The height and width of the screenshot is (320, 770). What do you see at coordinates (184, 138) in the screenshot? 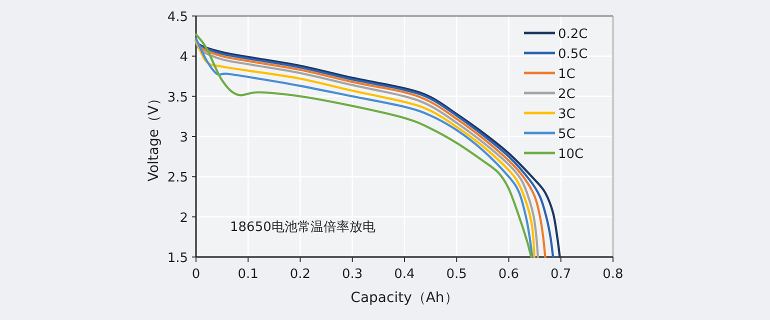
I see `y-tick-label: 3` at bounding box center [184, 138].